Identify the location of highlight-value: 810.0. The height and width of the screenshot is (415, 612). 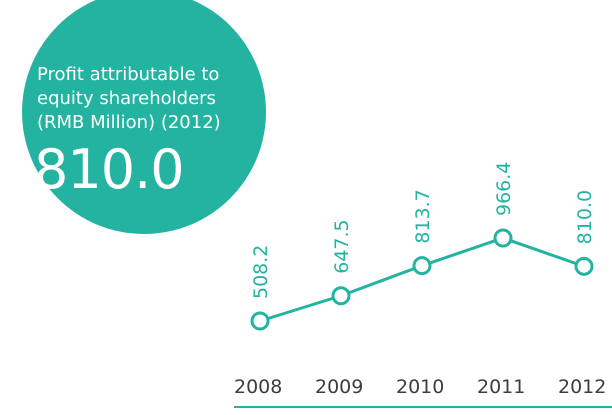
(109, 169).